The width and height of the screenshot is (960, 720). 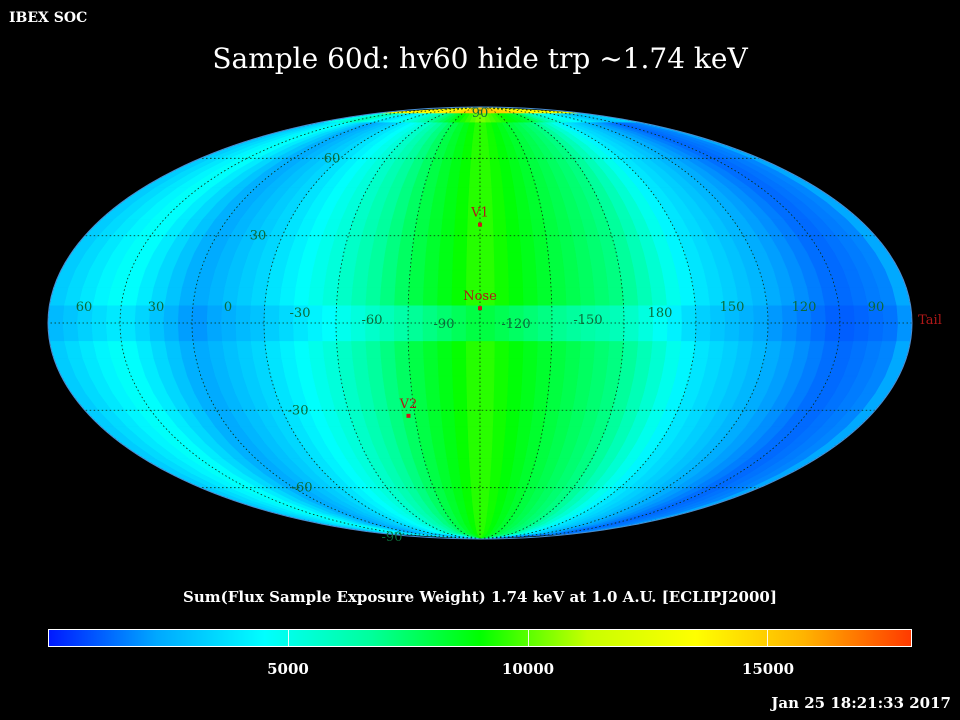 What do you see at coordinates (258, 236) in the screenshot?
I see `lat-label: 30` at bounding box center [258, 236].